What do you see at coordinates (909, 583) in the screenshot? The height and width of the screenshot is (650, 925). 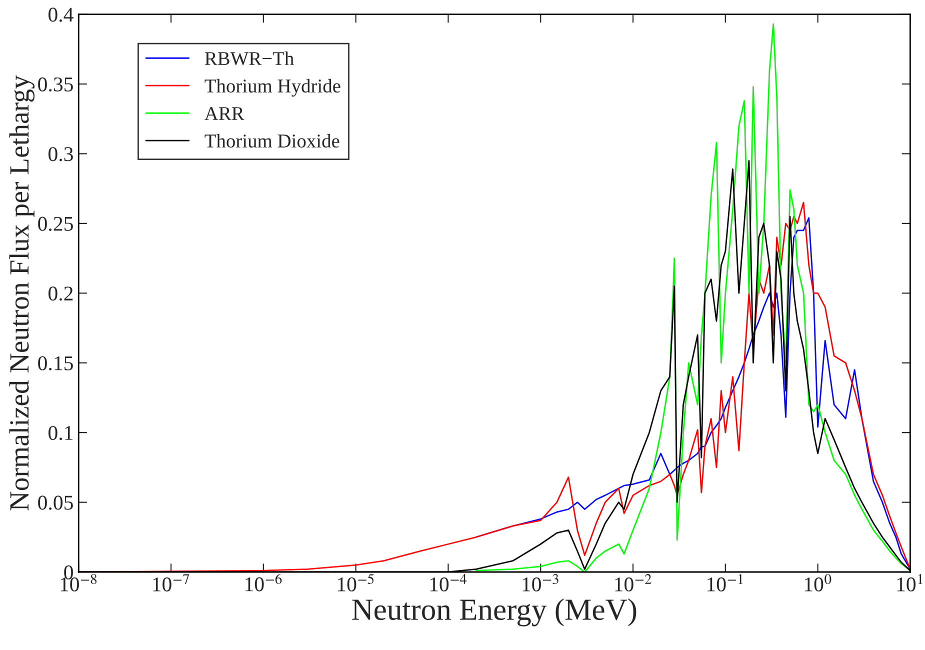 I see `x-tick-label: 10$^{1}$` at bounding box center [909, 583].